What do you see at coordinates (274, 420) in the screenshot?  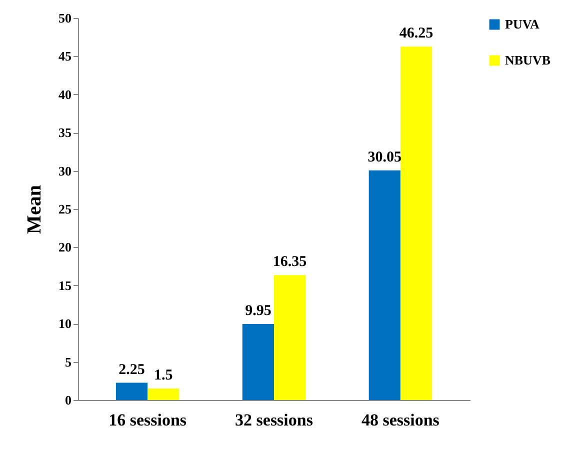 I see `x-tick-label: 32 sessions` at bounding box center [274, 420].